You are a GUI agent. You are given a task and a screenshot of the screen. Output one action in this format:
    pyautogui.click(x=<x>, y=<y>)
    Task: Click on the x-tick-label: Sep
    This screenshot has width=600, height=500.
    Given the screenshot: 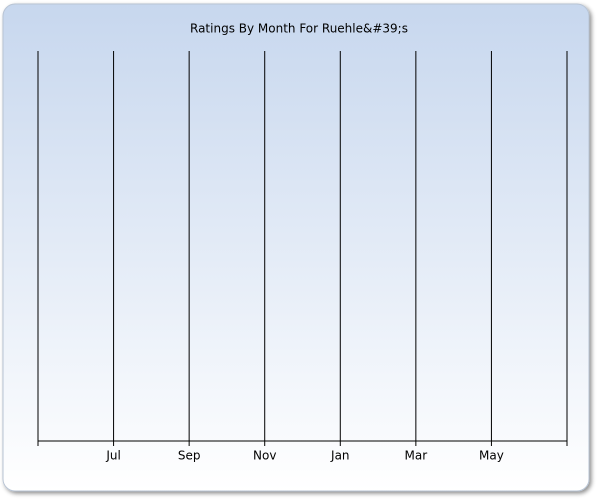 What is the action you would take?
    pyautogui.click(x=189, y=456)
    